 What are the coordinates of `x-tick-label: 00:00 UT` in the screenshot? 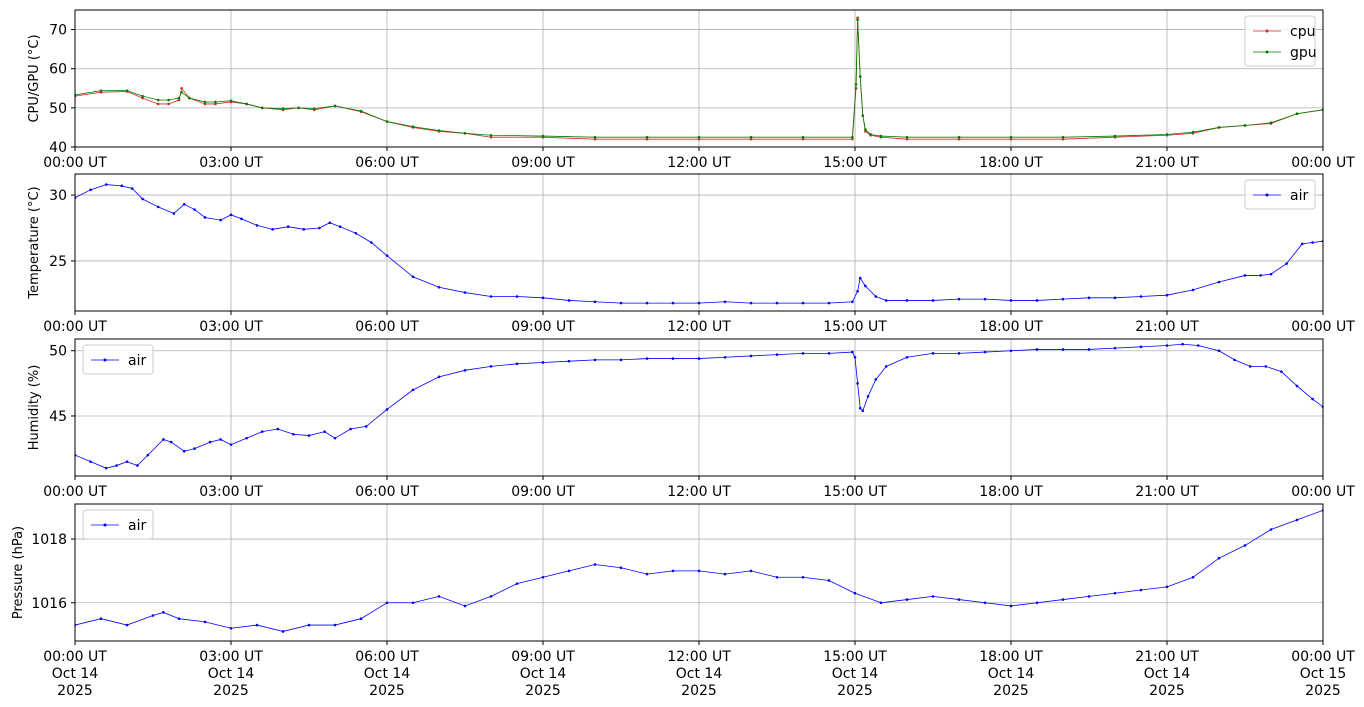 It's located at (1323, 492).